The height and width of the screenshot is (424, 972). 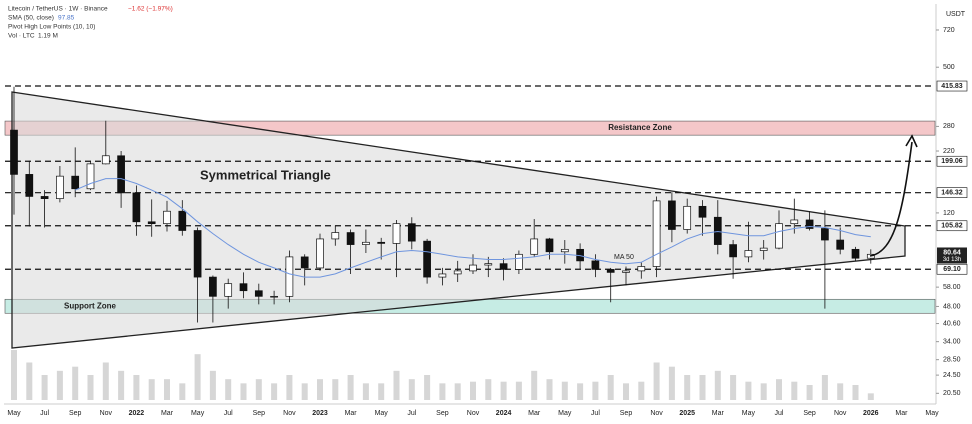 What do you see at coordinates (137, 413) in the screenshot?
I see `x-tick-label: 2022` at bounding box center [137, 413].